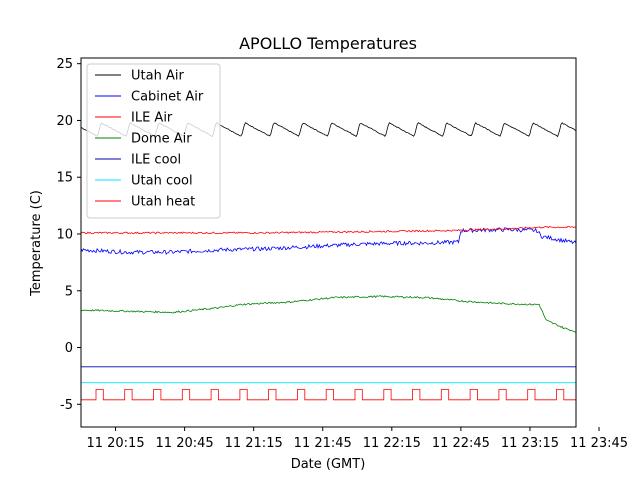  What do you see at coordinates (185, 443) in the screenshot?
I see `x-tick-label: 11 20:45` at bounding box center [185, 443].